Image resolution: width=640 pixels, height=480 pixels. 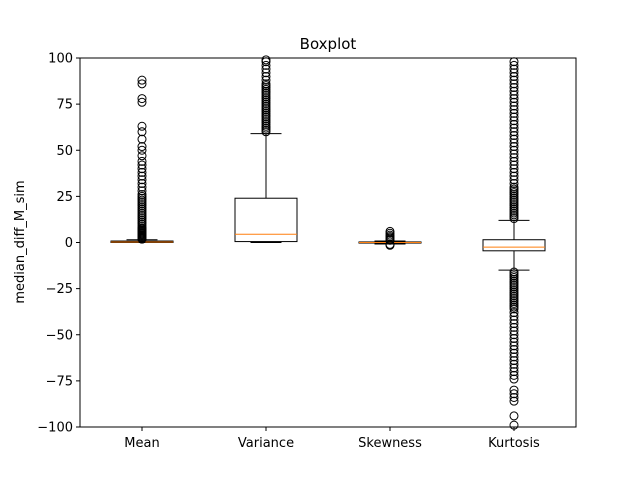 What do you see at coordinates (64, 105) in the screenshot?
I see `y-tick-label: 75` at bounding box center [64, 105].